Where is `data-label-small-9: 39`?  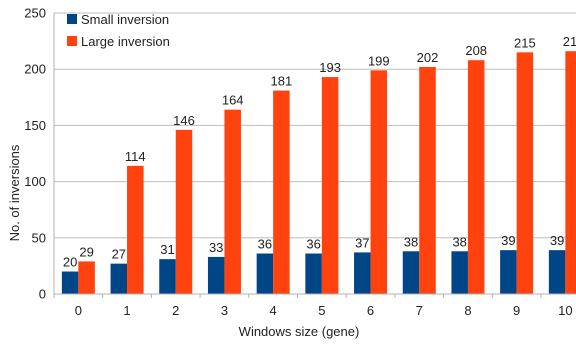
data-label-small-9: 39 is located at coordinates (508, 240).